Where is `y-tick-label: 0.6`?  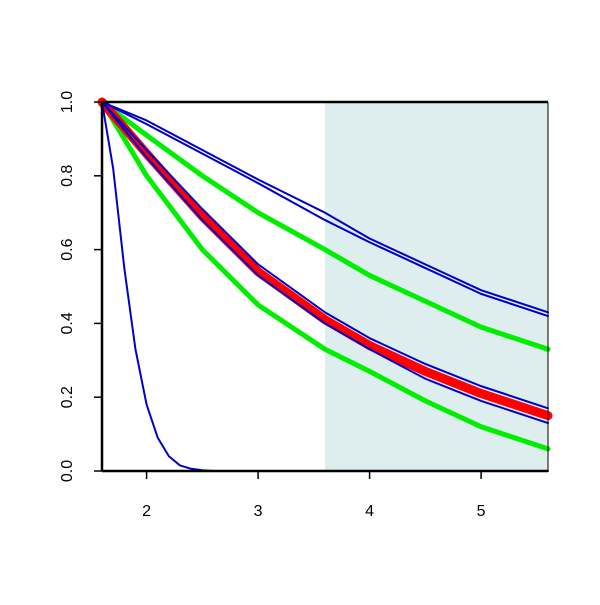 y-tick-label: 0.6 is located at coordinates (67, 249).